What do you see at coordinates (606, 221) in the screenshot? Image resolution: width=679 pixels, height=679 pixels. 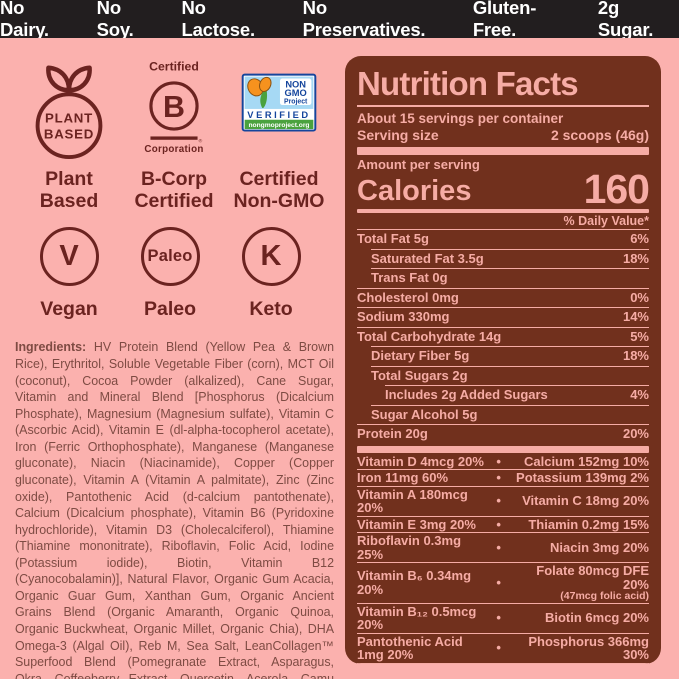 I see `daily-value-header: % Daily Value*` at bounding box center [606, 221].